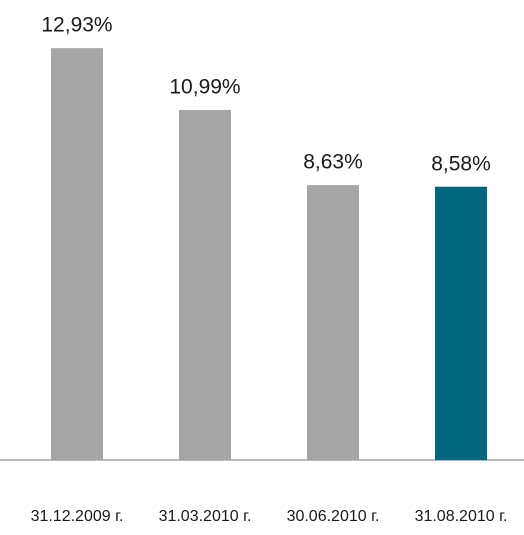  What do you see at coordinates (461, 163) in the screenshot?
I see `value-label: 8,58%` at bounding box center [461, 163].